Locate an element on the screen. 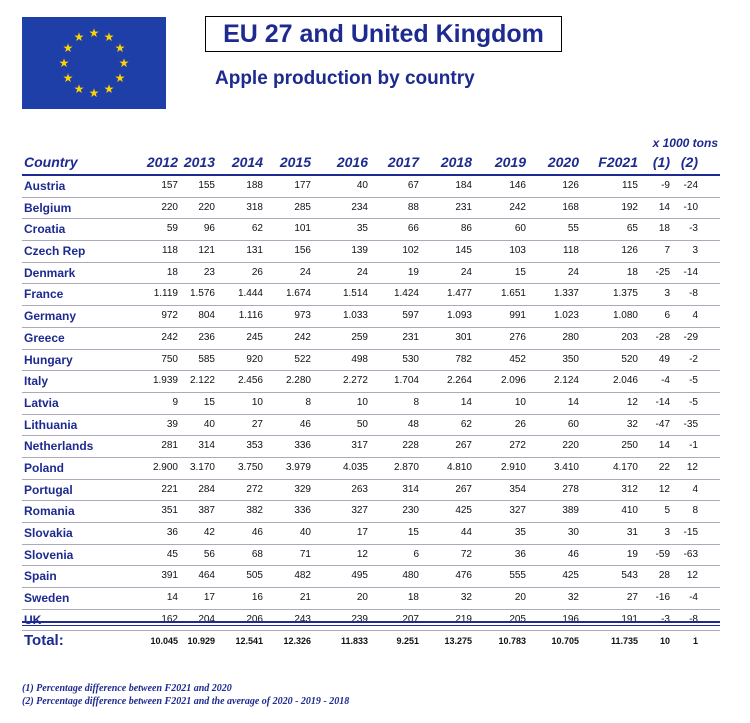 The width and height of the screenshot is (750, 723). table-cell: 12 is located at coordinates (632, 402).